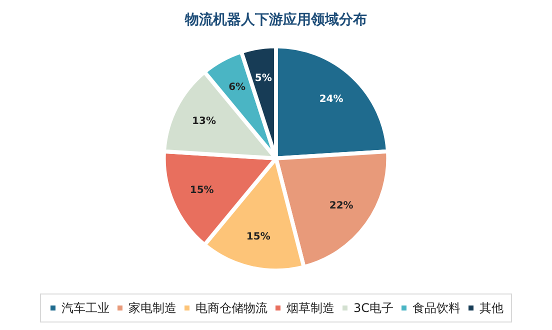  What do you see at coordinates (204, 122) in the screenshot?
I see `data-label: 13%` at bounding box center [204, 122].